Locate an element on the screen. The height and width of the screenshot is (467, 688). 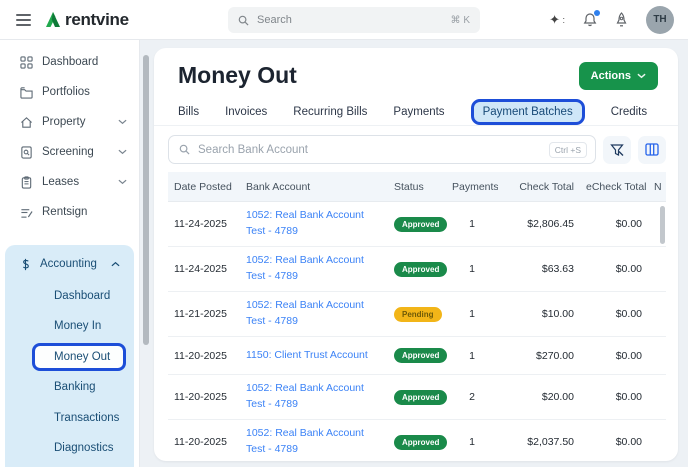
global-search-input: Search ⌘ K is located at coordinates (354, 20).